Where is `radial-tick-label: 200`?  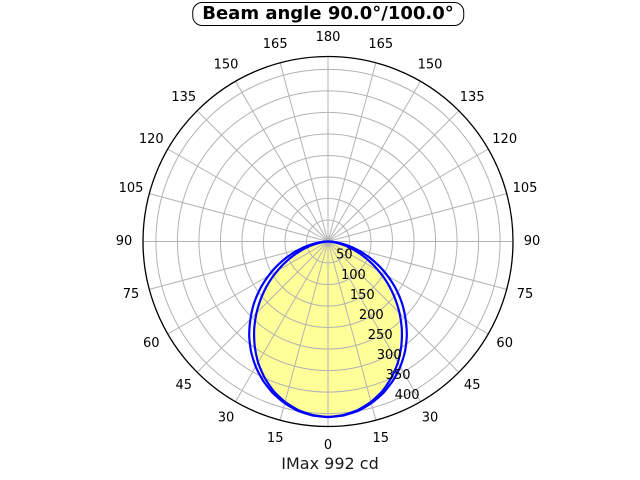 radial-tick-label: 200 is located at coordinates (371, 315).